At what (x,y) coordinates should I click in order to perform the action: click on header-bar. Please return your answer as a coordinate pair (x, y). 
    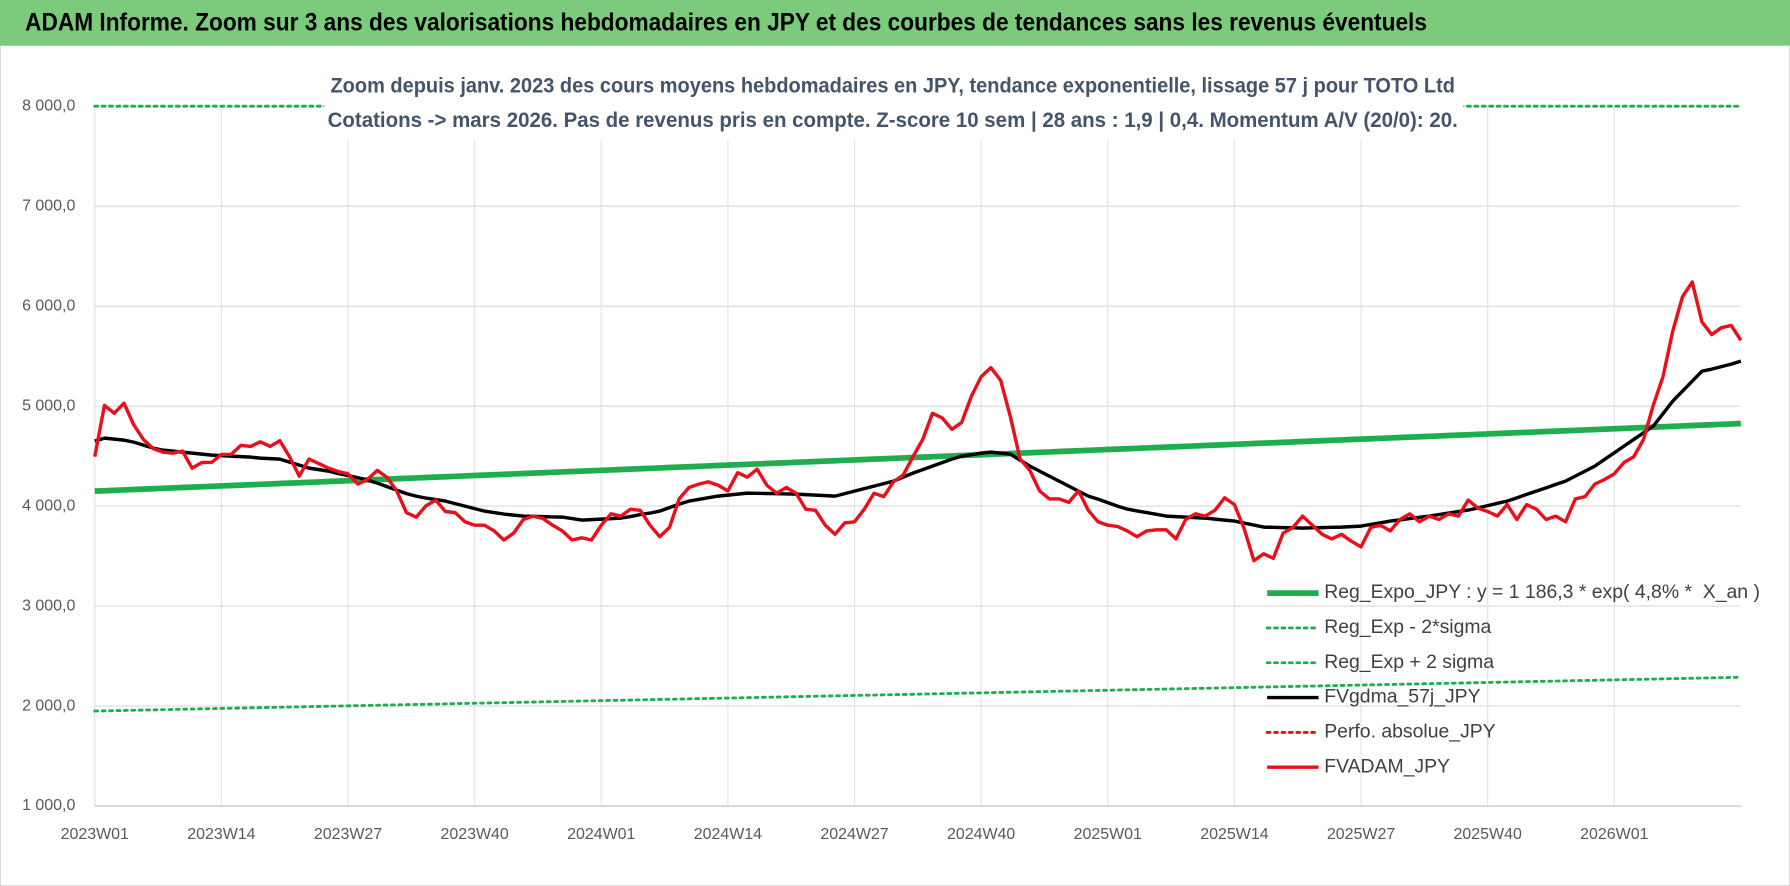
    Looking at the image, I should click on (895, 23).